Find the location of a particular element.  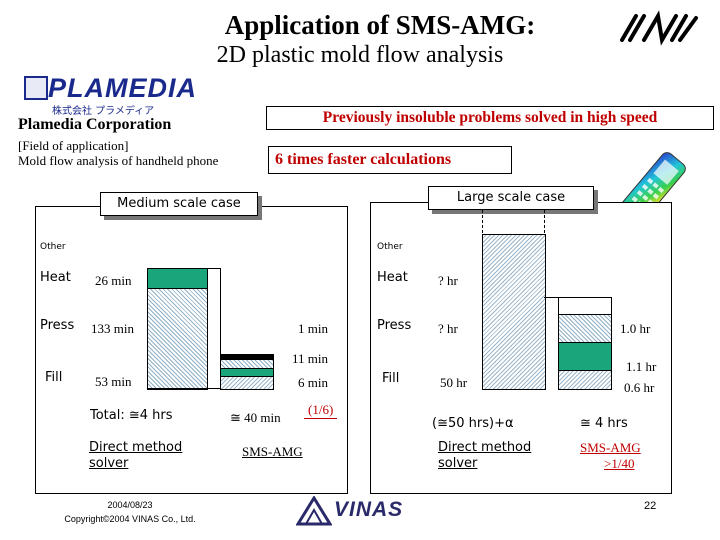

large-heat-label: Heat is located at coordinates (392, 277).